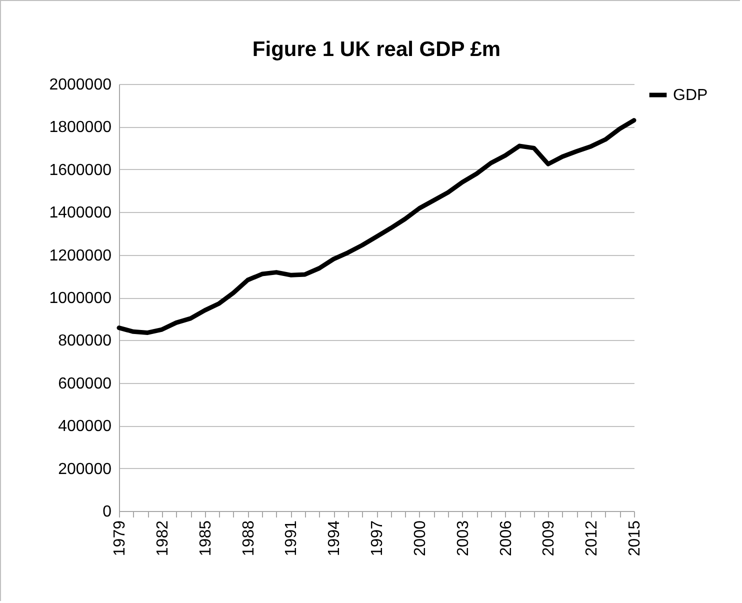 The height and width of the screenshot is (603, 742). What do you see at coordinates (80, 127) in the screenshot?
I see `y-tick-label: 1800000` at bounding box center [80, 127].